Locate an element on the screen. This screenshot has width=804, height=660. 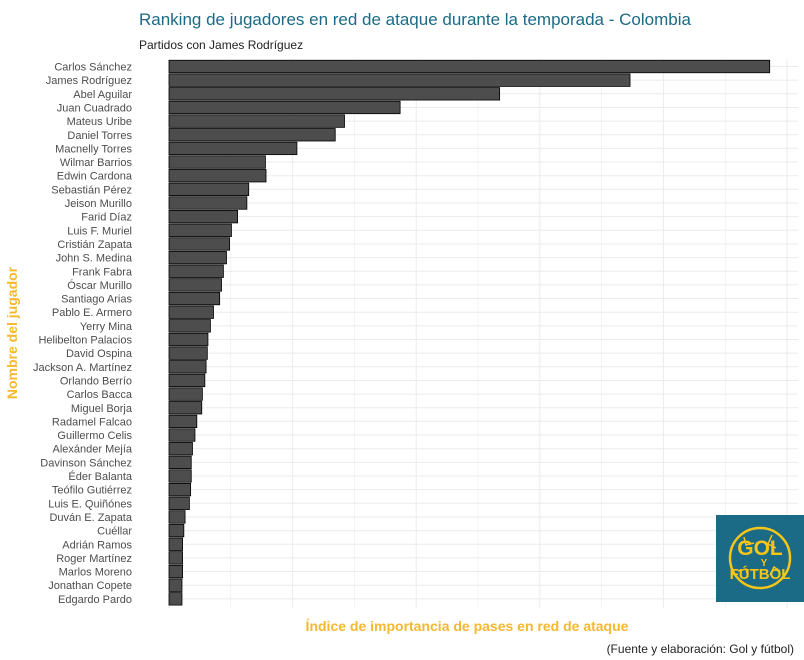
logo-text-gol: GOL is located at coordinates (760, 548).